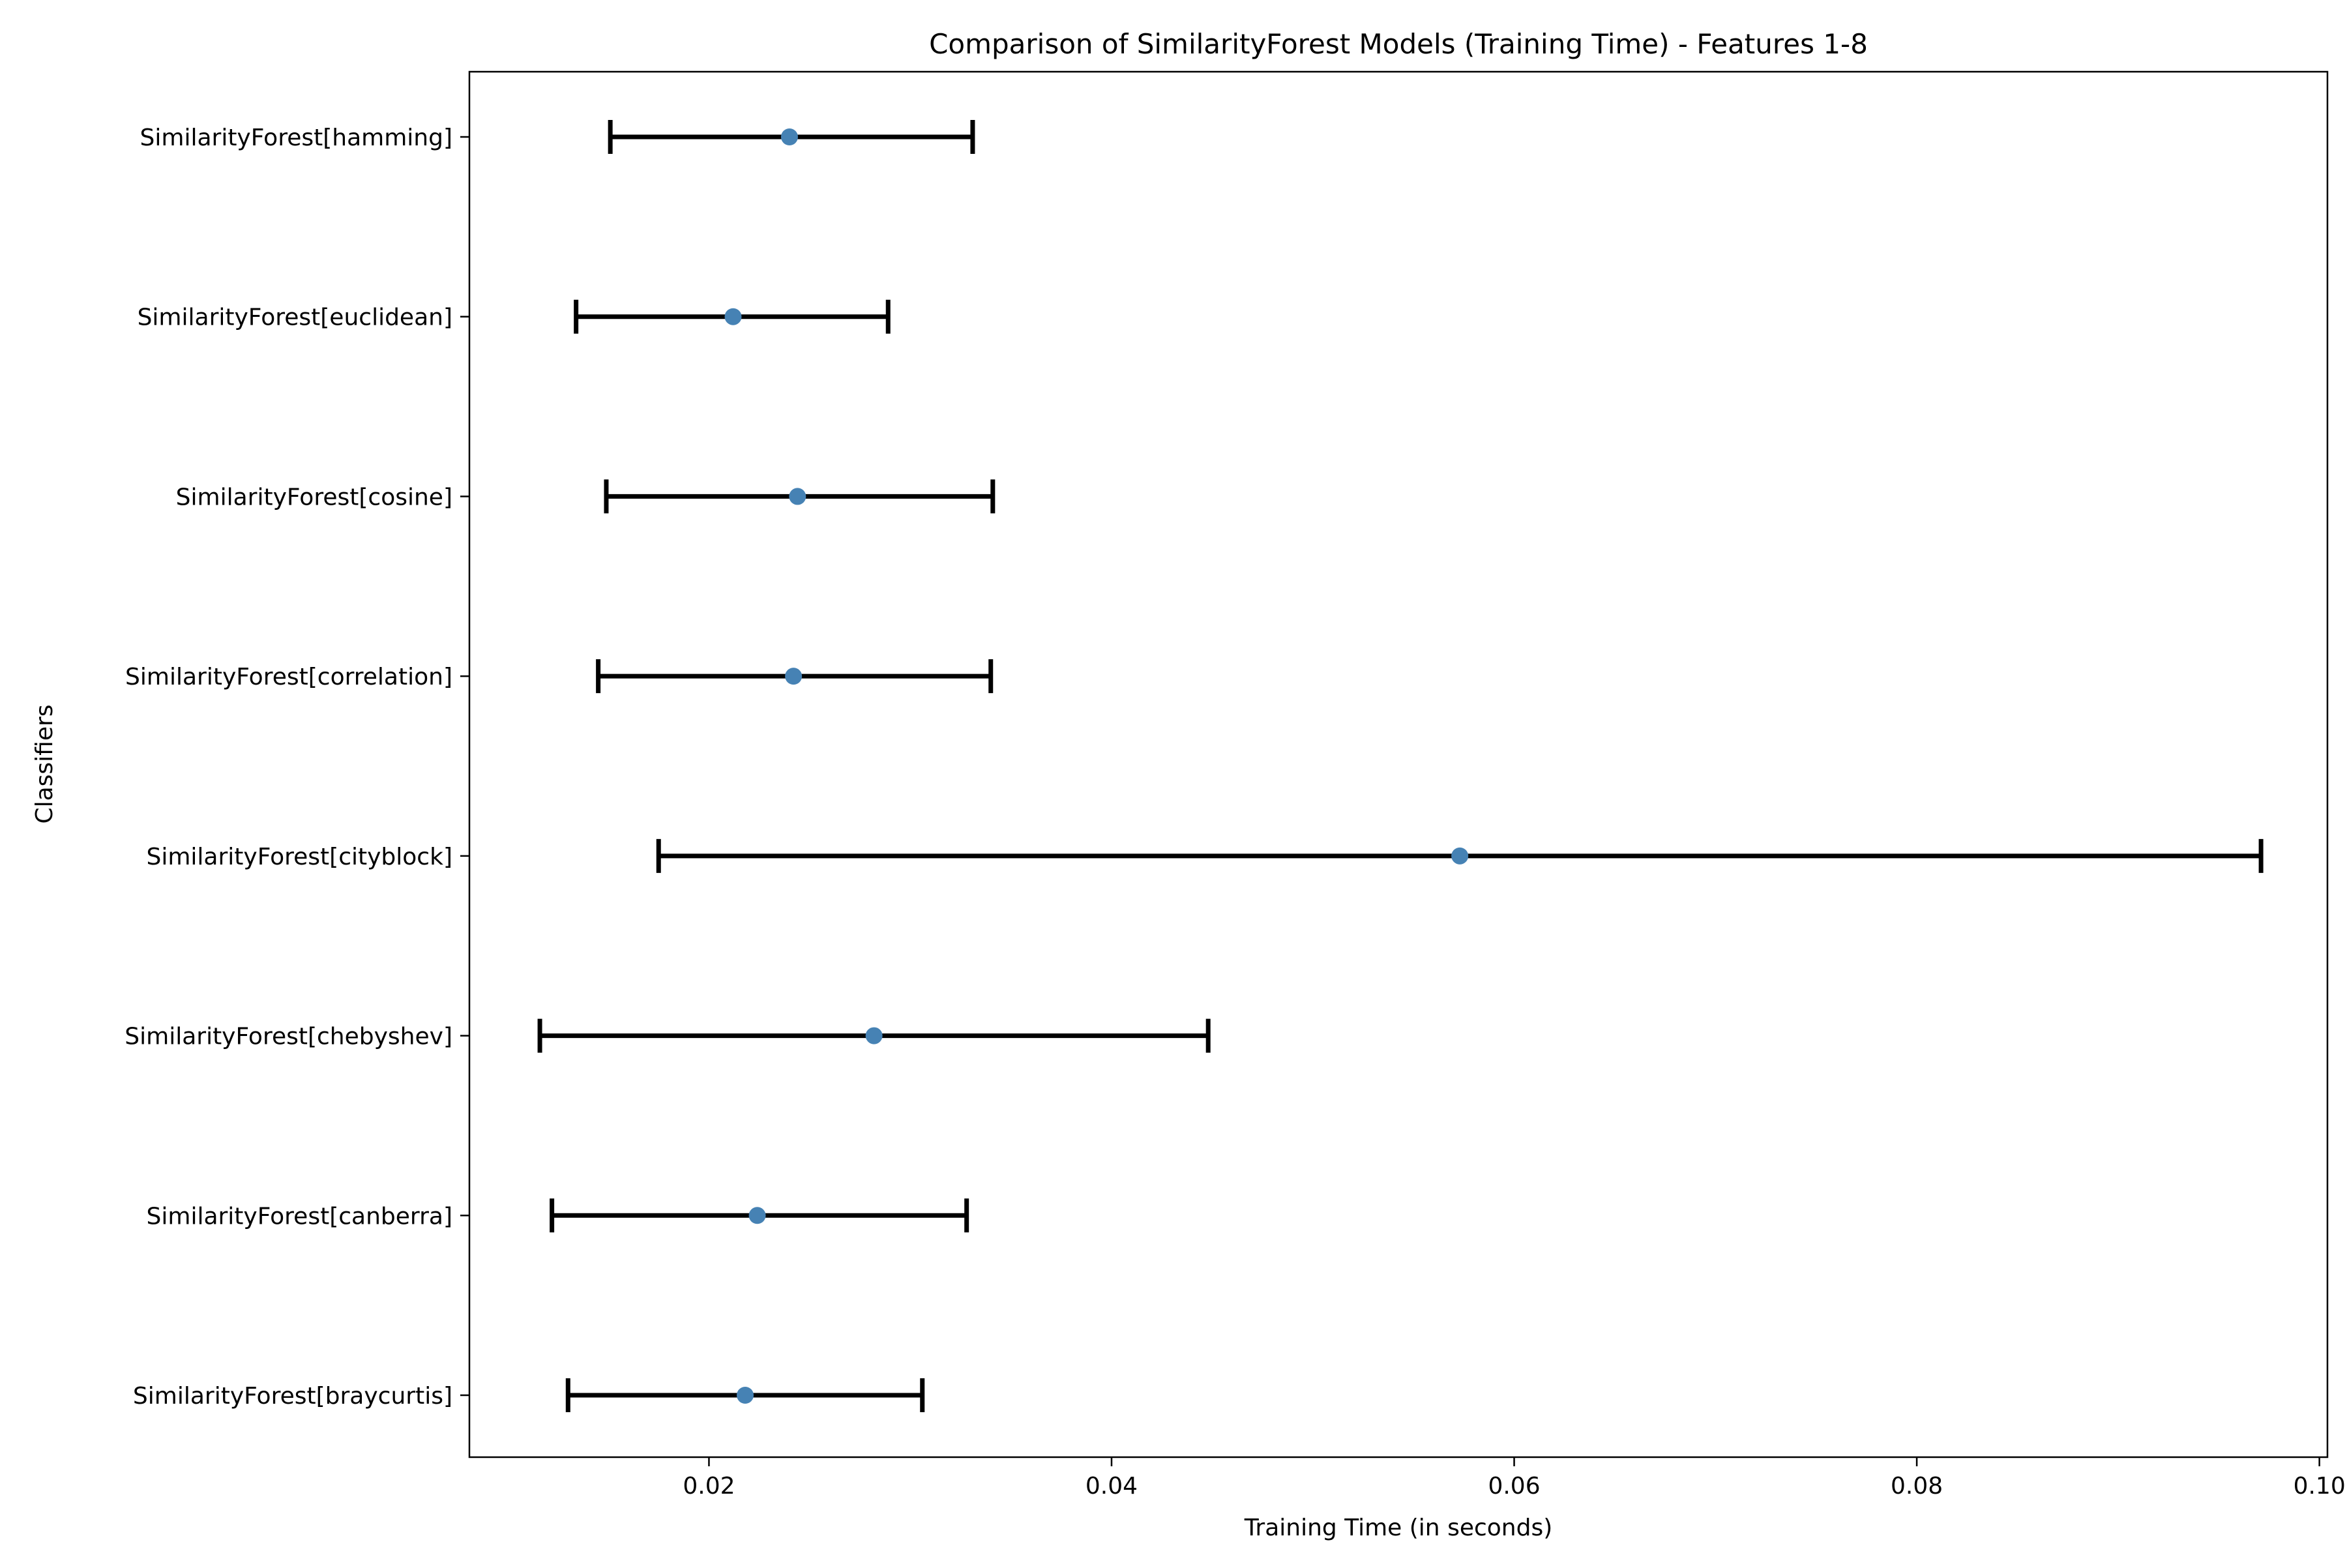 This screenshot has height=1568, width=2347. What do you see at coordinates (1514, 1487) in the screenshot?
I see `x-tick-label: 0.06` at bounding box center [1514, 1487].